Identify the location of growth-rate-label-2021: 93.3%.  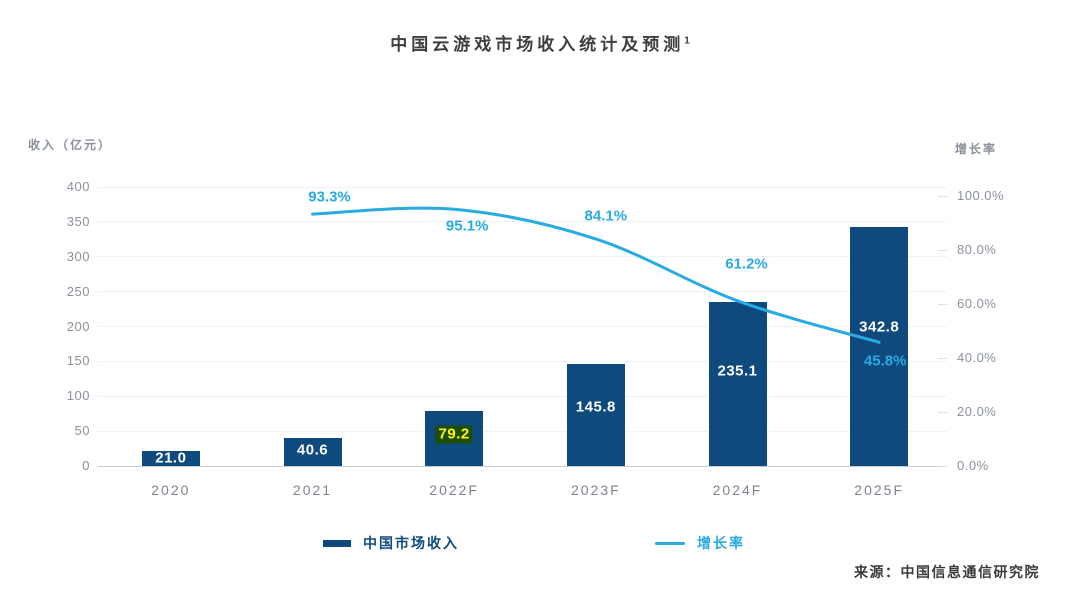
(329, 197).